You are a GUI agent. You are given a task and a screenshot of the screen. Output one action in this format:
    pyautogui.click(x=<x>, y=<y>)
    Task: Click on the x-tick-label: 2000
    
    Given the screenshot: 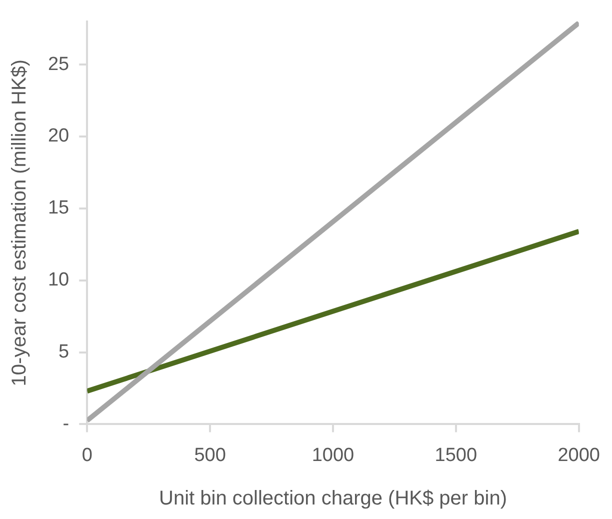 What is the action you would take?
    pyautogui.click(x=579, y=455)
    